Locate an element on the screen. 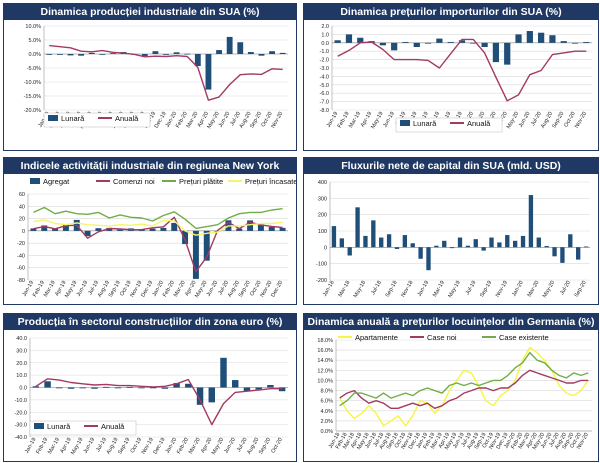 The image size is (600, 463). y-tick-label: 0.0% is located at coordinates (326, 432).